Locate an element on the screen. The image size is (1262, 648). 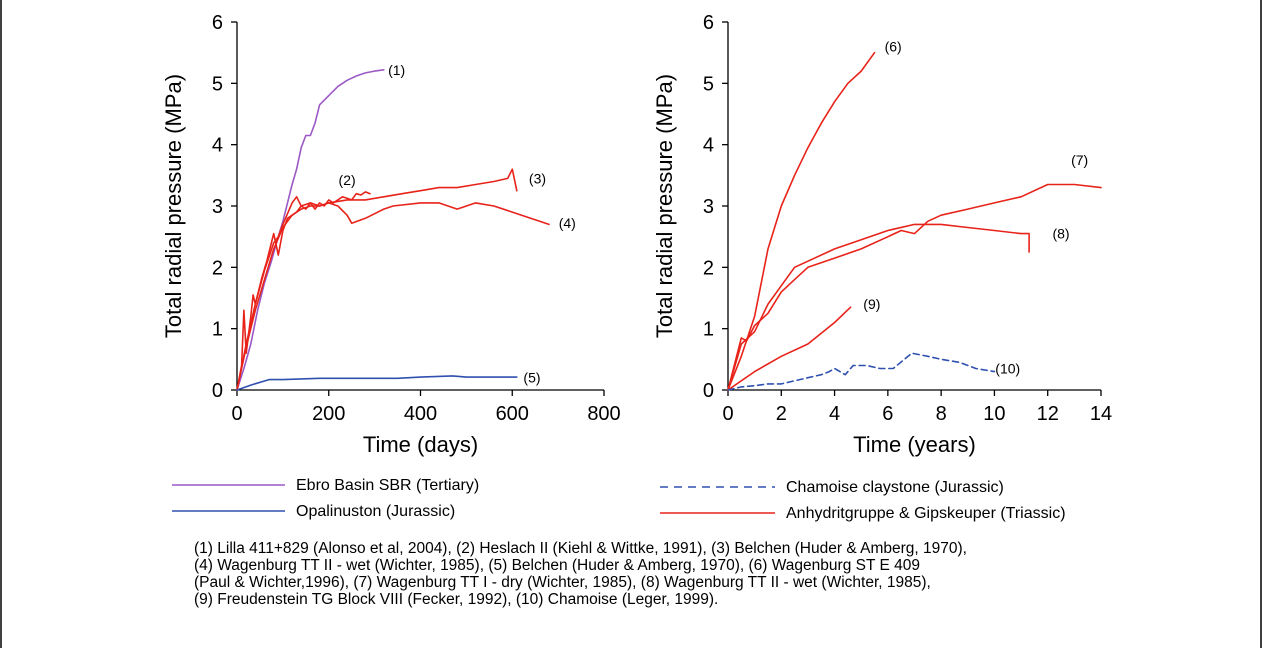
x-axis-title: Time (years) is located at coordinates (914, 444).